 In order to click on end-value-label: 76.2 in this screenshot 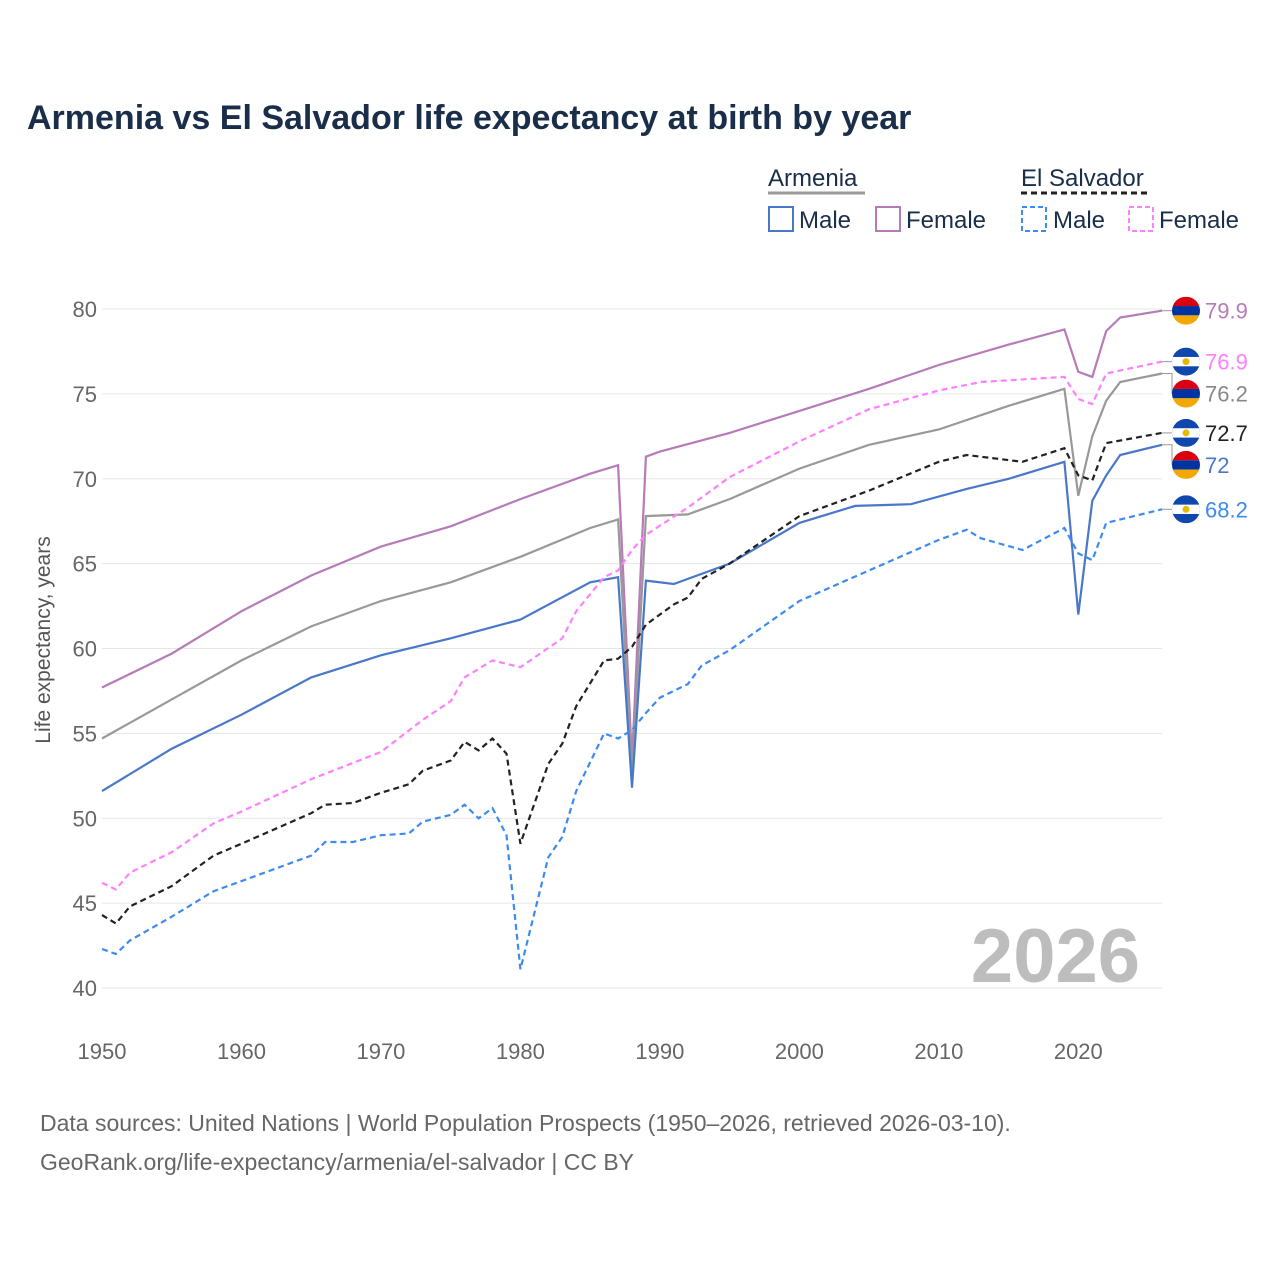, I will do `click(1226, 394)`.